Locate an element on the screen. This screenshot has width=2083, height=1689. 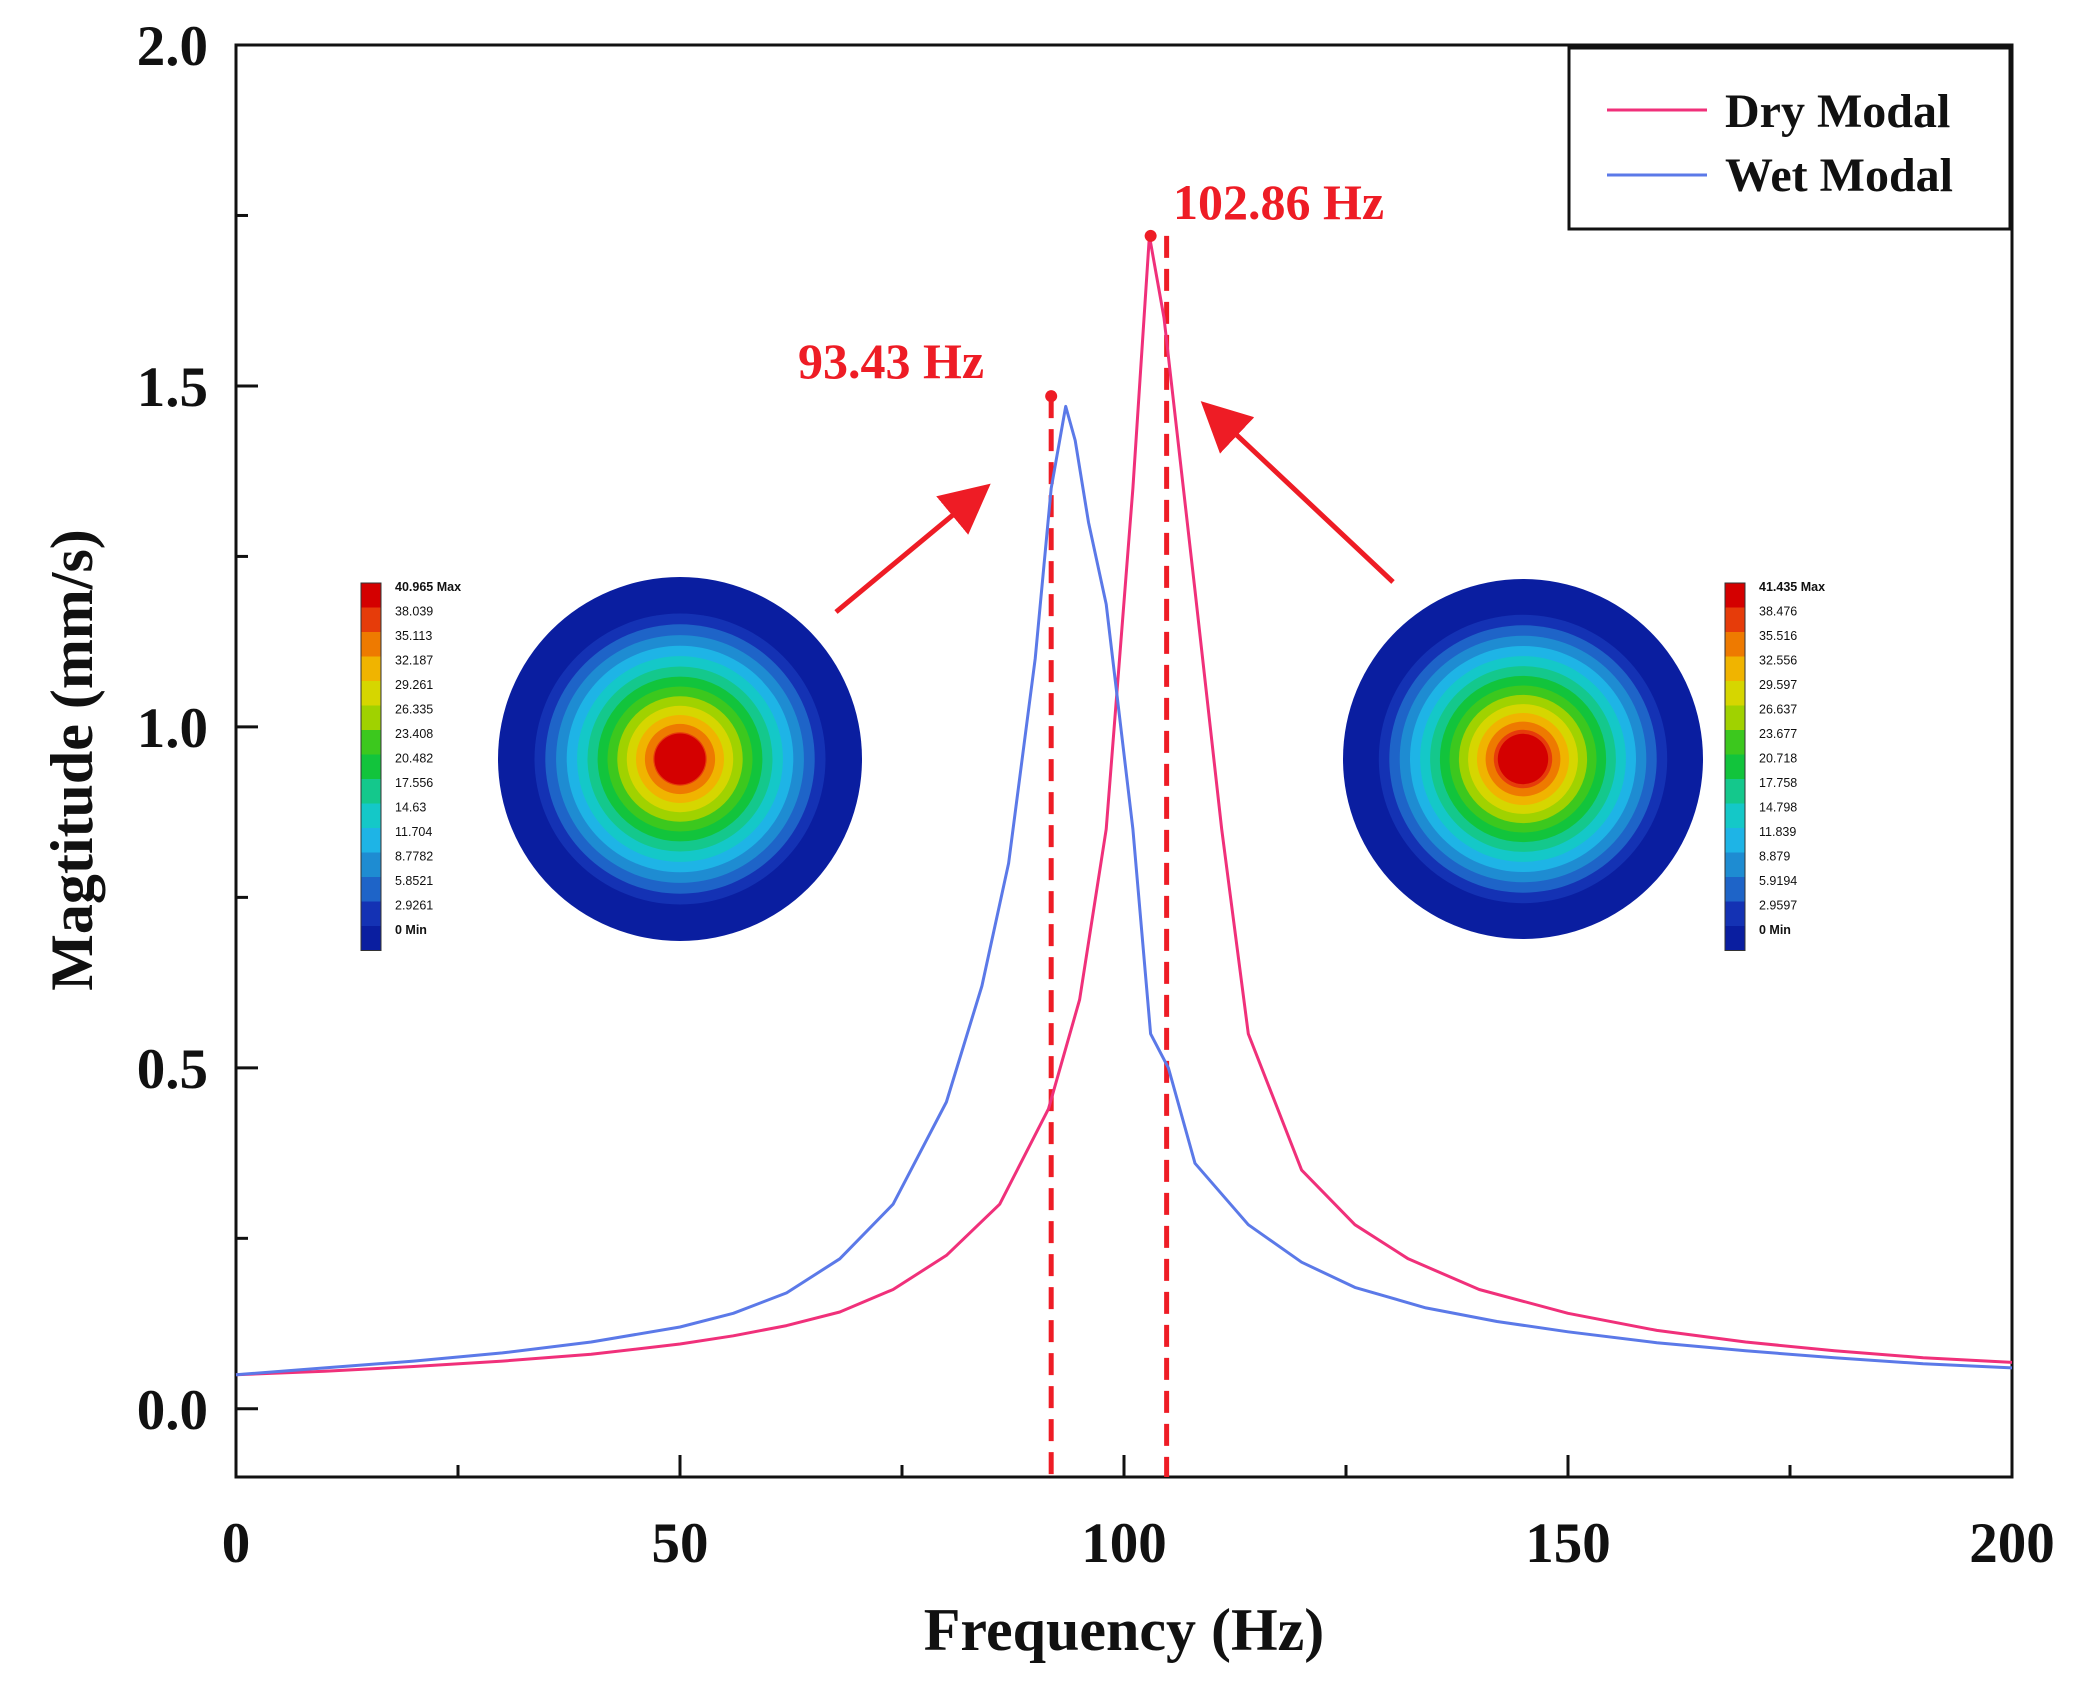
colorbar-label: 38.476 is located at coordinates (1778, 612).